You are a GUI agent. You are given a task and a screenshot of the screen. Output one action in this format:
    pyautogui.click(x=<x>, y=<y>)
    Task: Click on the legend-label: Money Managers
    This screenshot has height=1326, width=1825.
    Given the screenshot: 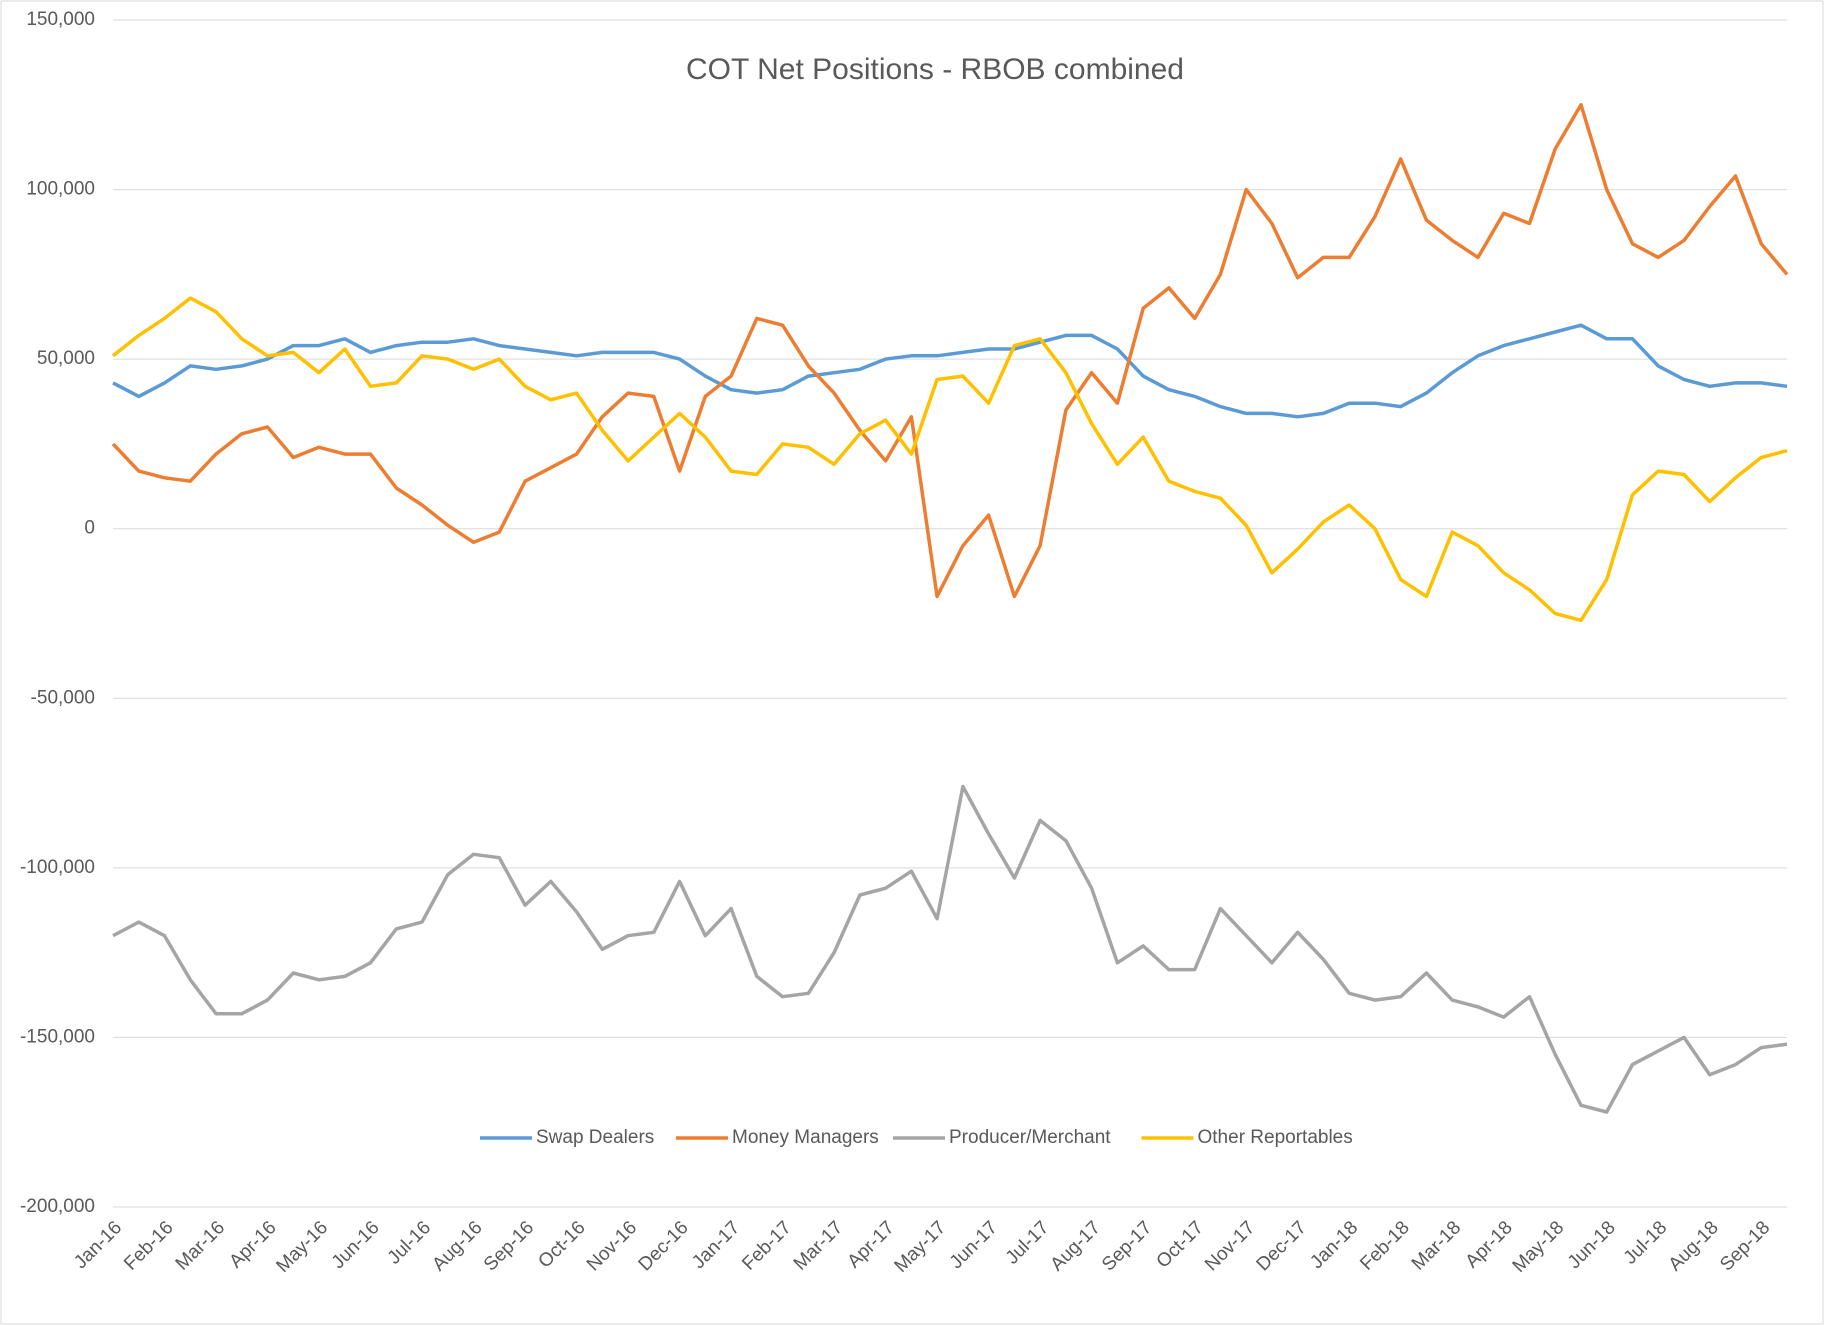 What is the action you would take?
    pyautogui.click(x=805, y=1137)
    